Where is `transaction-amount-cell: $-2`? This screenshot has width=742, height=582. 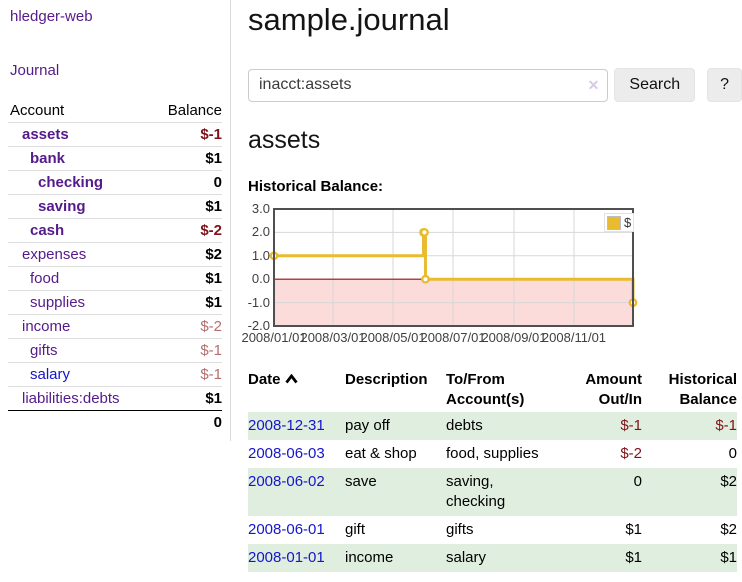 transaction-amount-cell: $-2 is located at coordinates (631, 453).